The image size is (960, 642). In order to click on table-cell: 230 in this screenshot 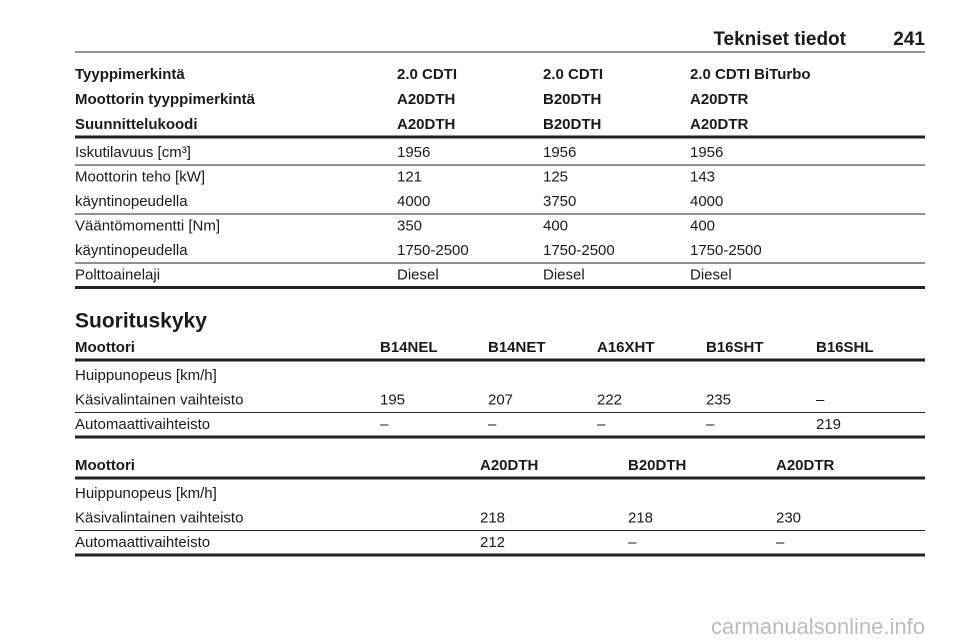, I will do `click(788, 517)`.